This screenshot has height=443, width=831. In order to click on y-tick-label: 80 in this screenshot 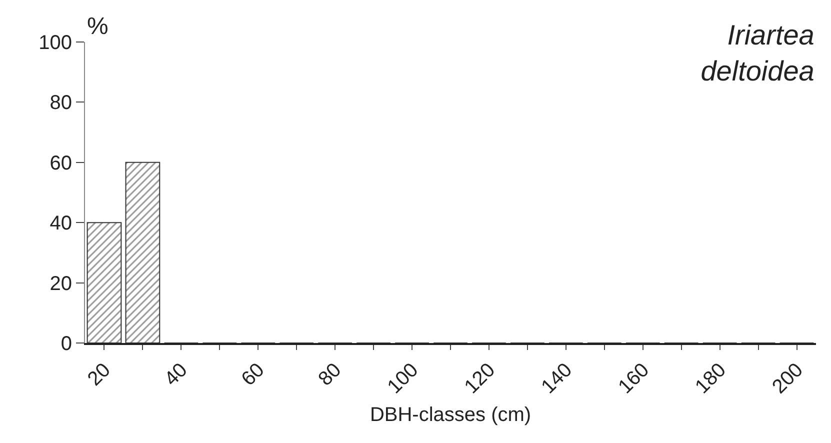, I will do `click(61, 103)`.